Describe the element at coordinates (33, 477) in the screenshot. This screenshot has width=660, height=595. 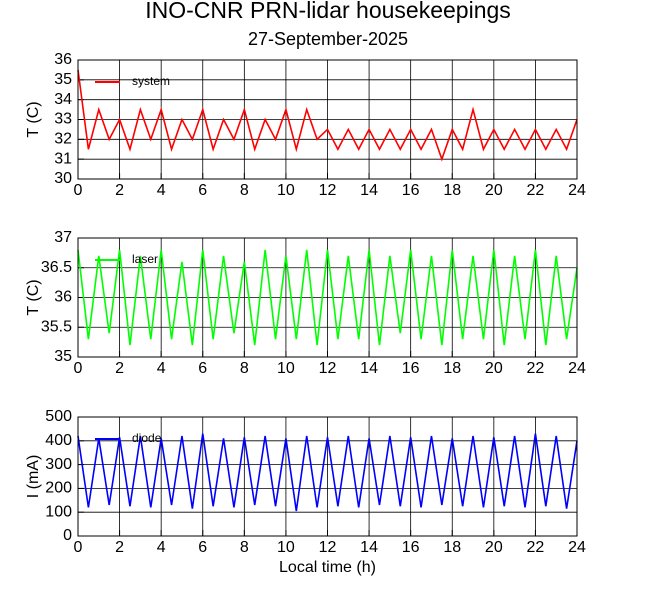
I see `y-axis-label: I (mA)` at that location.